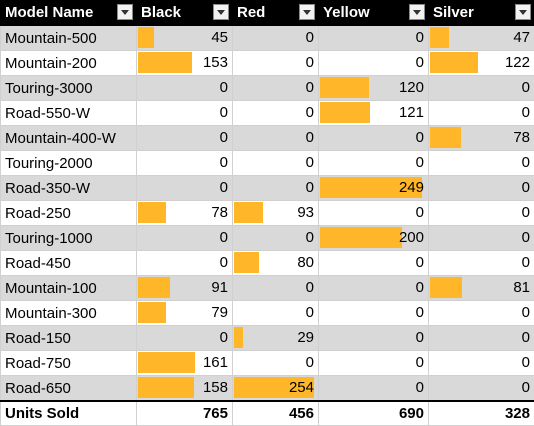 This screenshot has width=534, height=426. Describe the element at coordinates (69, 63) in the screenshot. I see `model-name-cell: Mountain-200` at that location.